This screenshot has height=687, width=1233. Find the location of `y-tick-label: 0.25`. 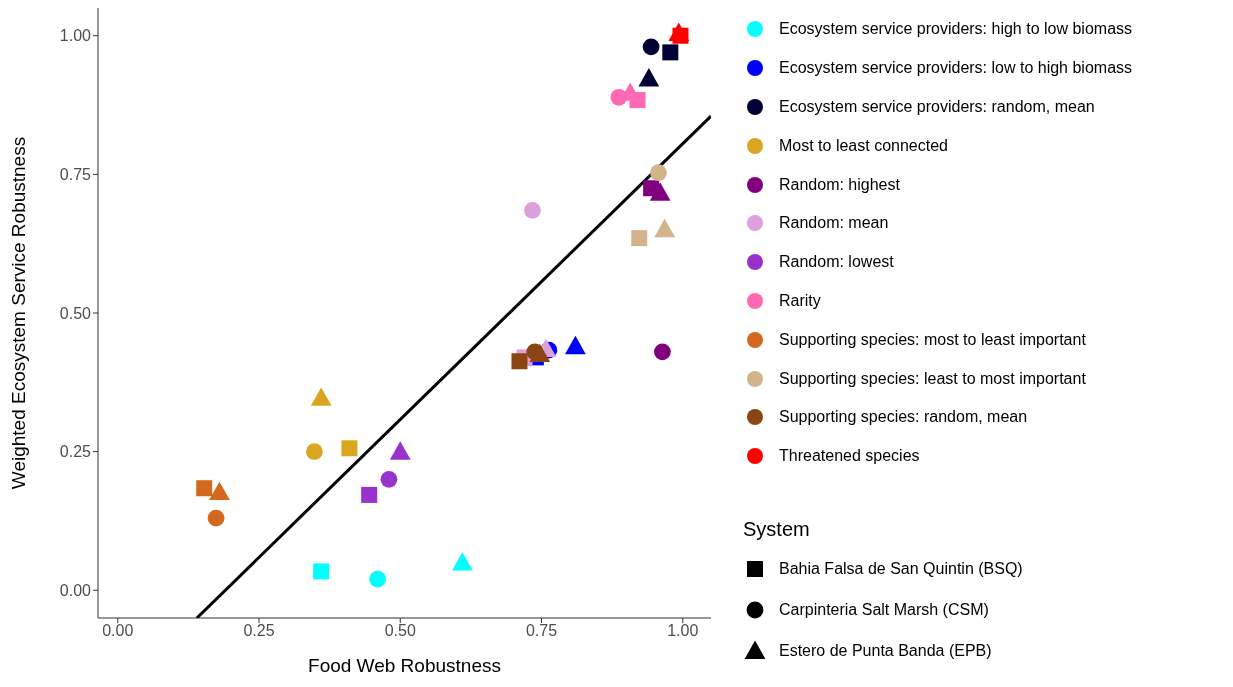

y-tick-label: 0.25 is located at coordinates (75, 452).